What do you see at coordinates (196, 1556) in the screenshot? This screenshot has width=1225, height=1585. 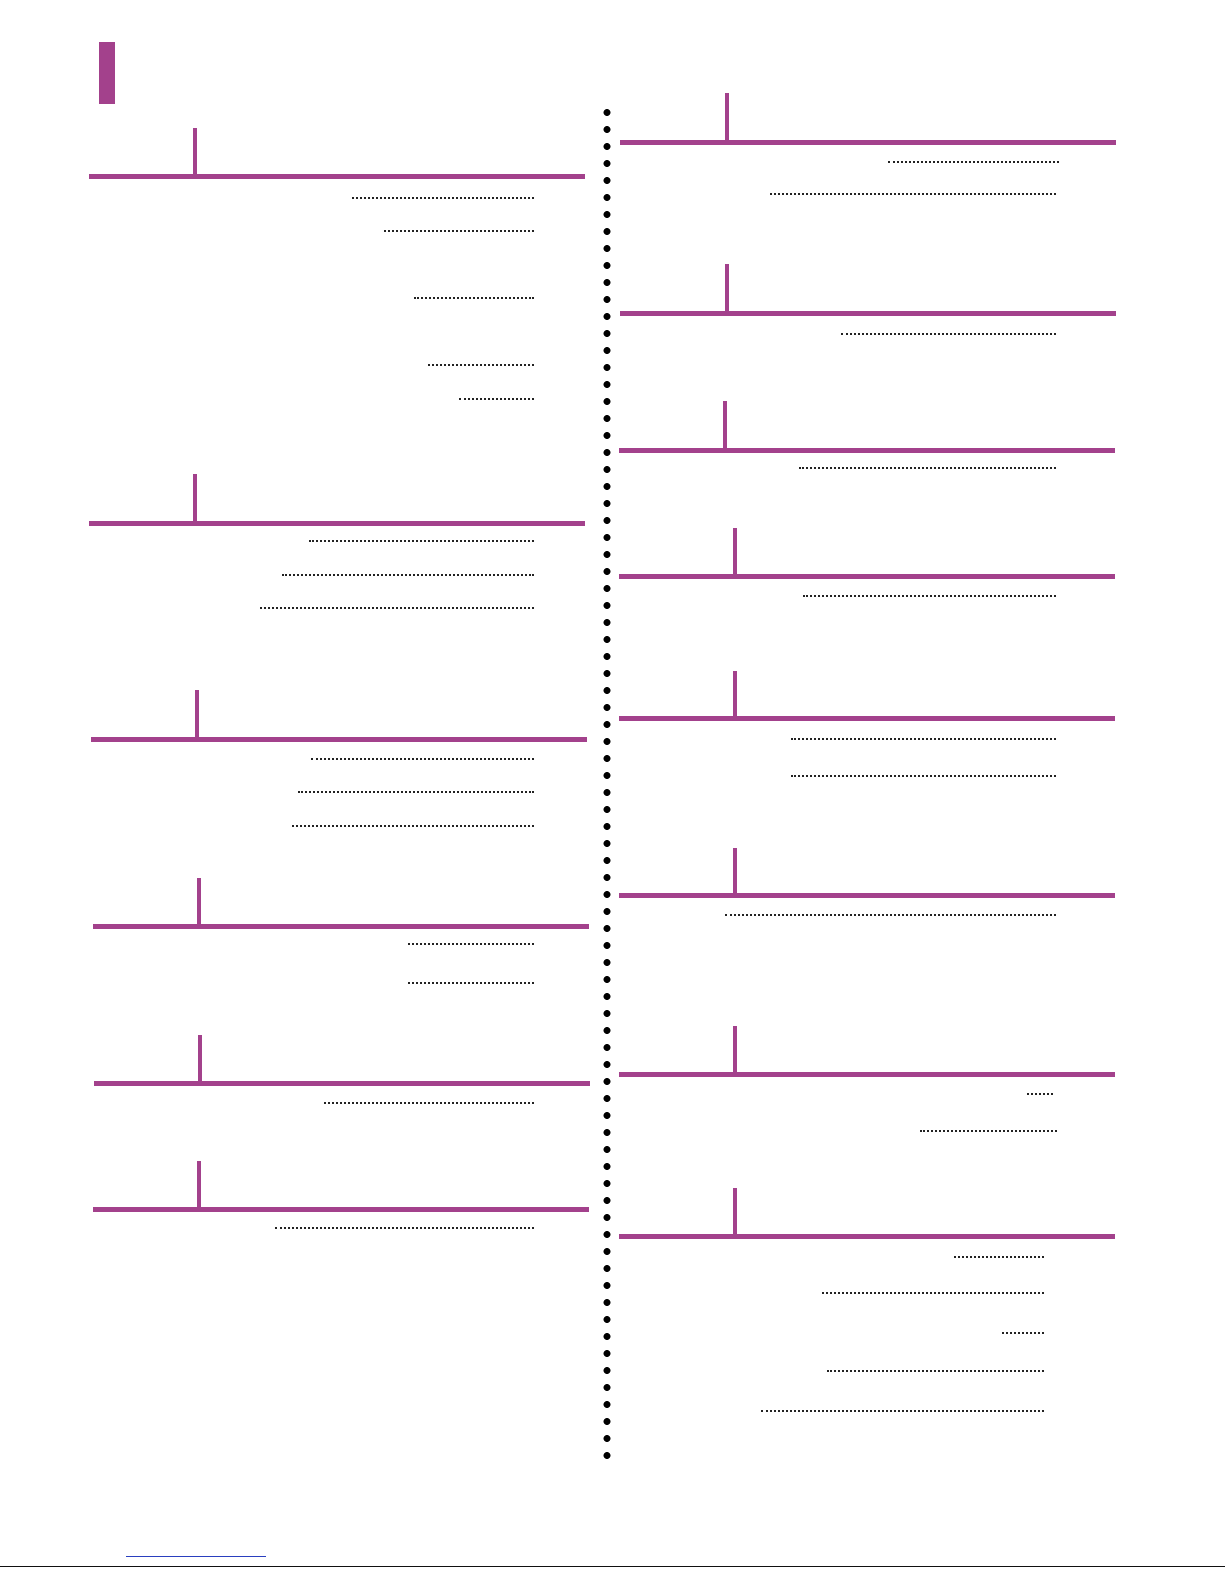 I see `footer-link-underline` at bounding box center [196, 1556].